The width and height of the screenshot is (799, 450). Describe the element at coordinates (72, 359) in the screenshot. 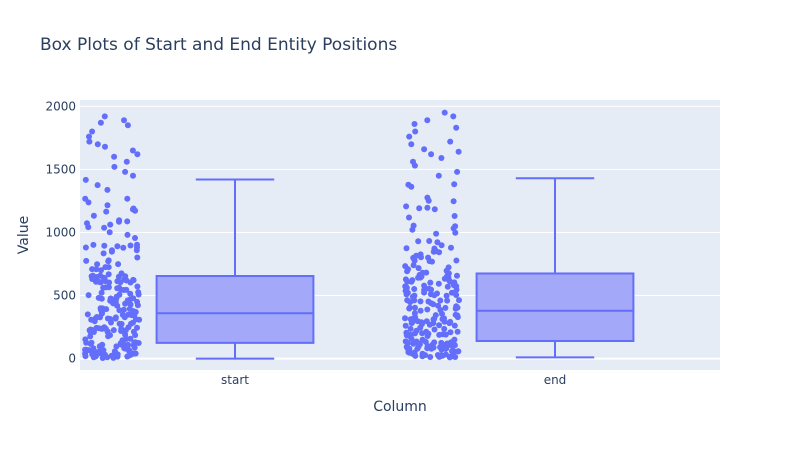

I see `y-tick-0: 0` at that location.